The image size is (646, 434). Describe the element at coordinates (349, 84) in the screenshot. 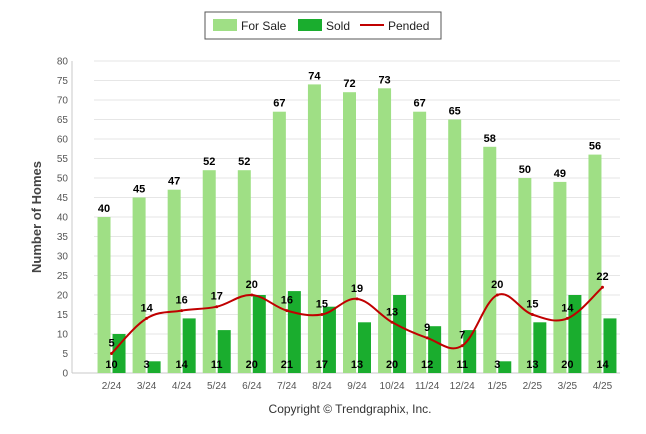

I see `for-sale-value-label: 72` at that location.